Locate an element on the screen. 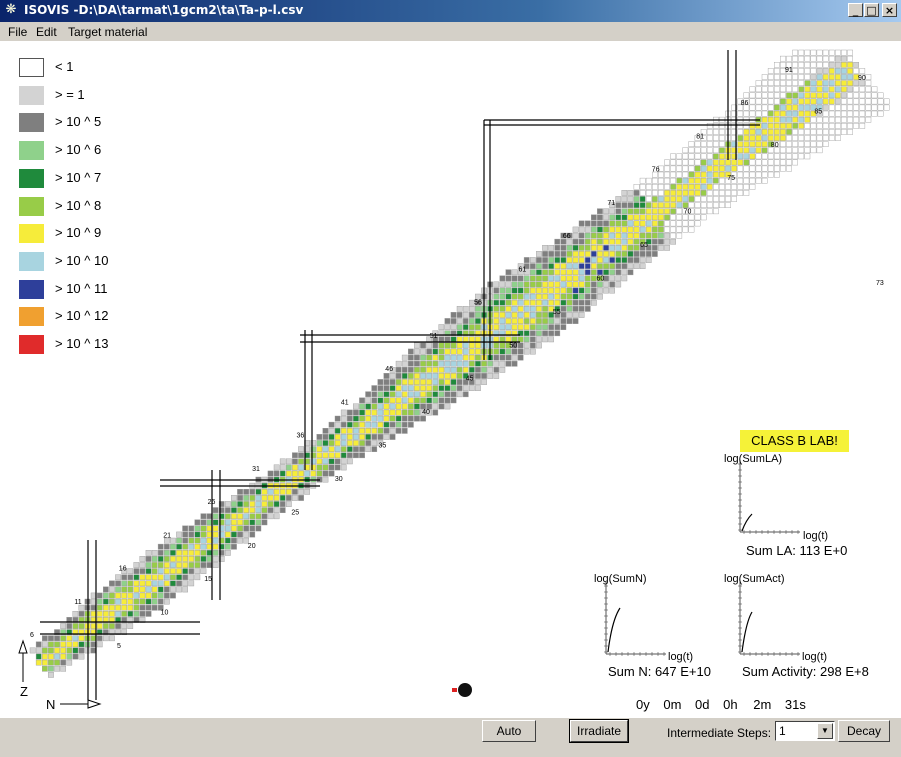  z-tick-label: 41 is located at coordinates (345, 402).